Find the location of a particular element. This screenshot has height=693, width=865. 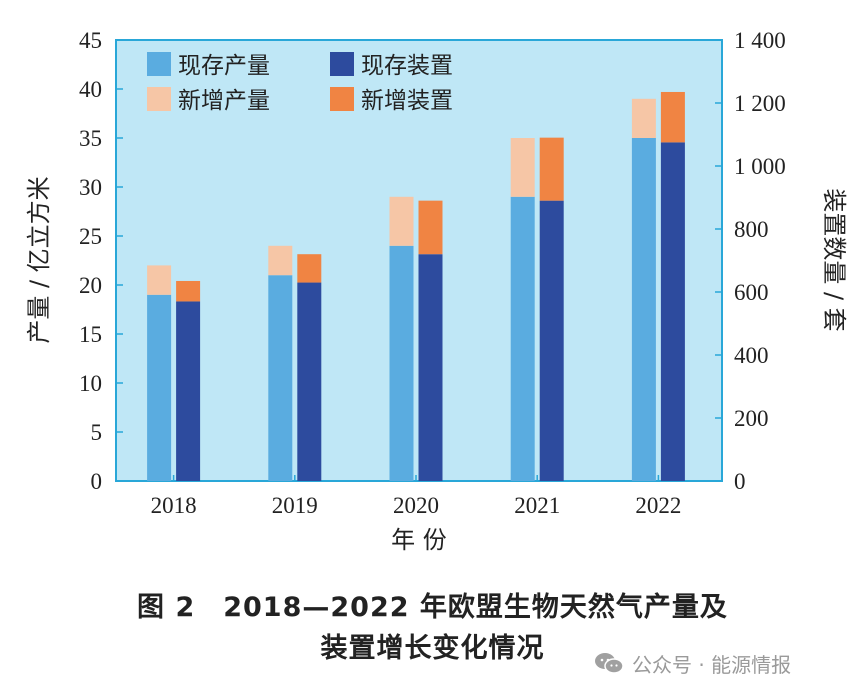

legend-swatch-new-plants is located at coordinates (342, 99).